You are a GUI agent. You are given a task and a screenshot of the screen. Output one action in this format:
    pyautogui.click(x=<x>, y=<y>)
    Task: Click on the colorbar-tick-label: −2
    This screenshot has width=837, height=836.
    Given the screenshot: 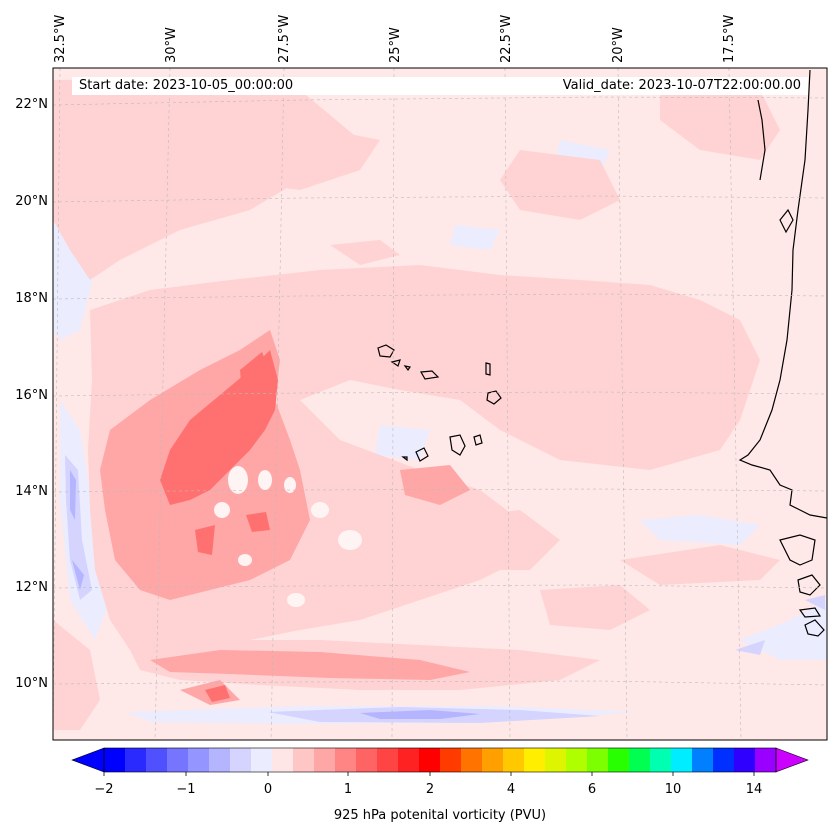 What is the action you would take?
    pyautogui.click(x=104, y=789)
    